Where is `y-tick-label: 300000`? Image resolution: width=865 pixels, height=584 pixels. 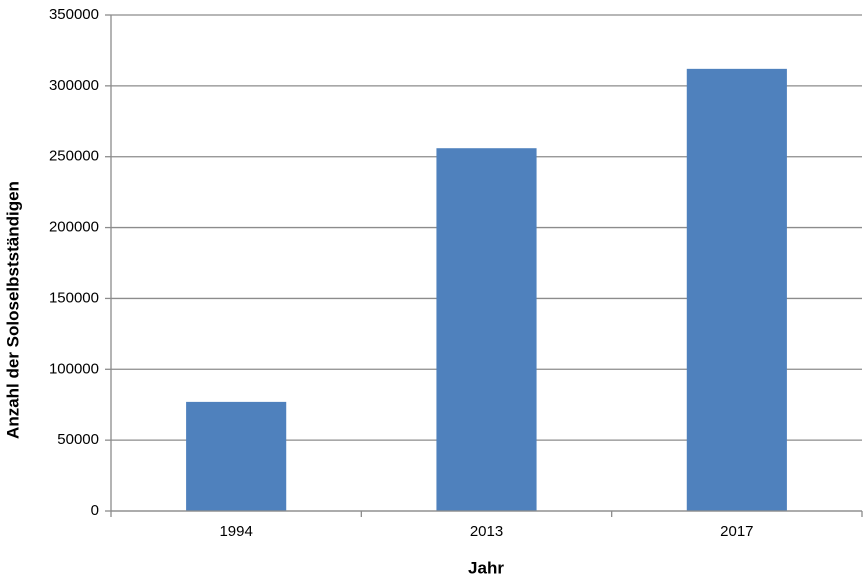
y-tick-label: 300000 is located at coordinates (74, 85).